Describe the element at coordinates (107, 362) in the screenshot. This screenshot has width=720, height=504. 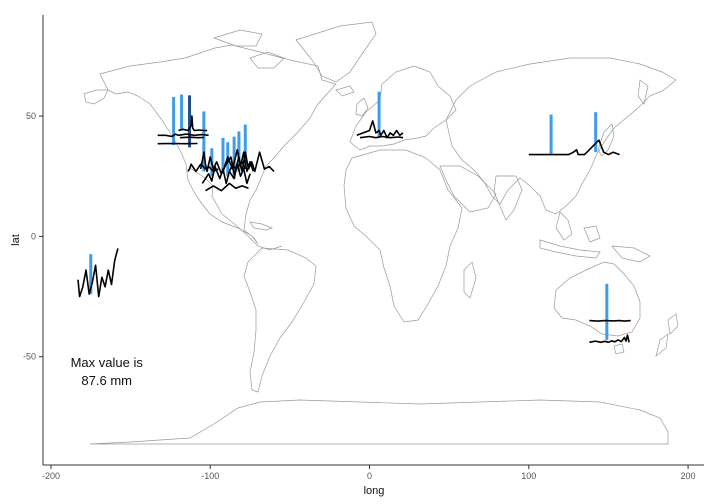
I see `annotation-line-1: Max value is` at that location.